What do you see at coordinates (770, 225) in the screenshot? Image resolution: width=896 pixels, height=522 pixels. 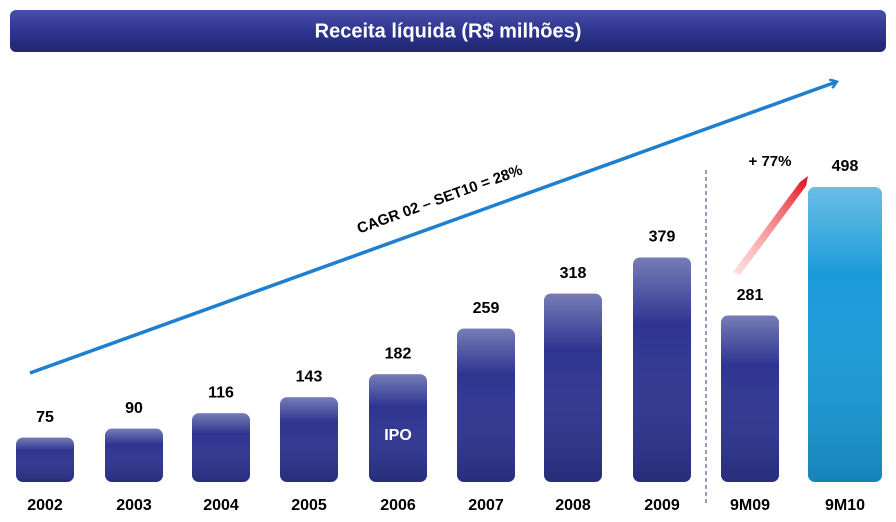 I see `growth-arrow` at bounding box center [770, 225].